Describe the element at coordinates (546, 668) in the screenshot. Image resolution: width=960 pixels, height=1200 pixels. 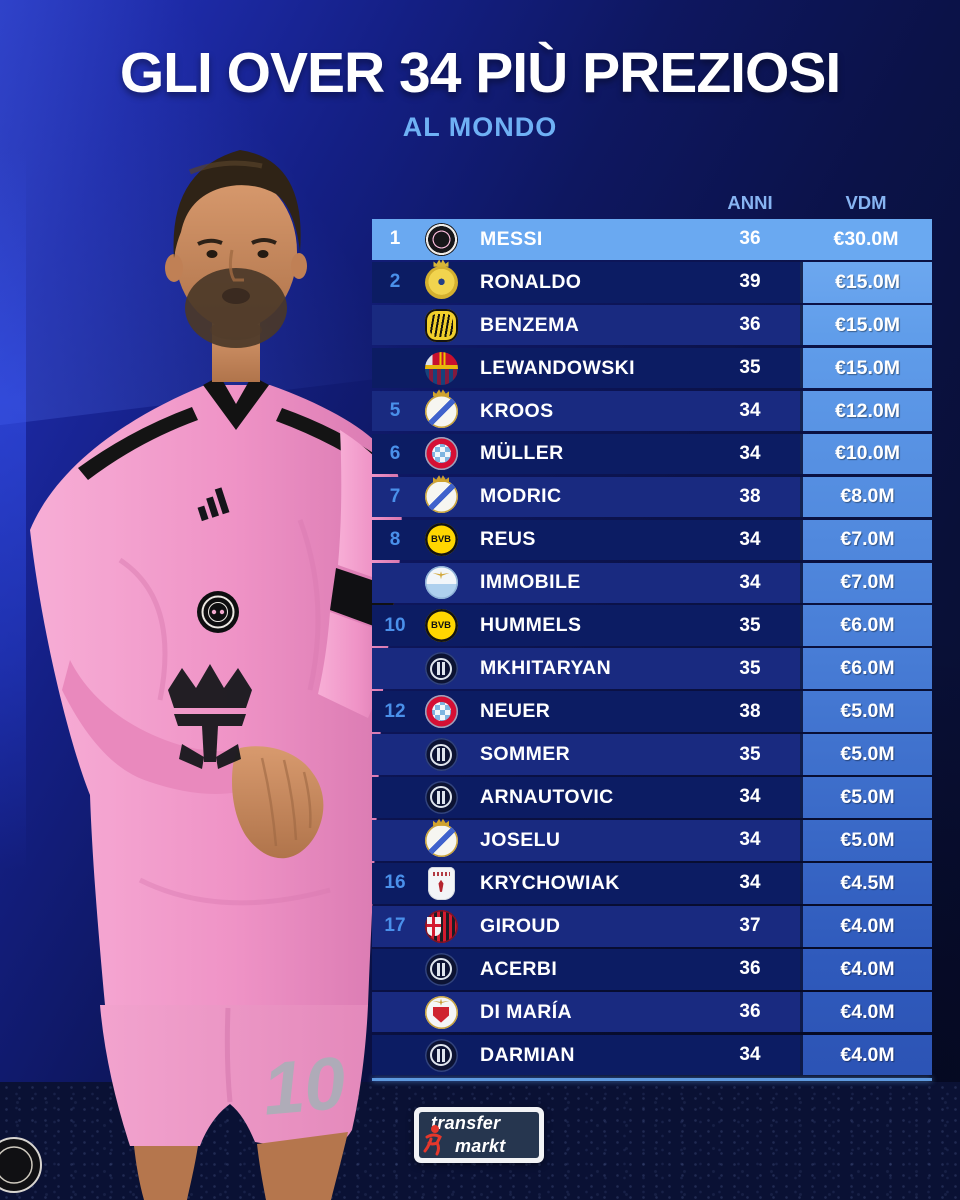
I see `player-name: MKHITARYAN` at that location.